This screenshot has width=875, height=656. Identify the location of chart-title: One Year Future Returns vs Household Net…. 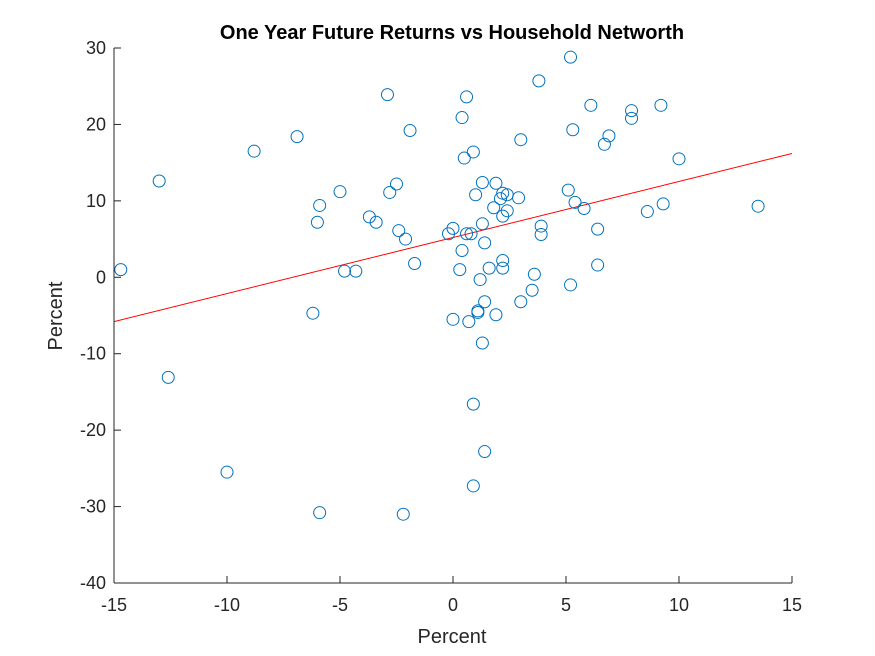
(452, 33).